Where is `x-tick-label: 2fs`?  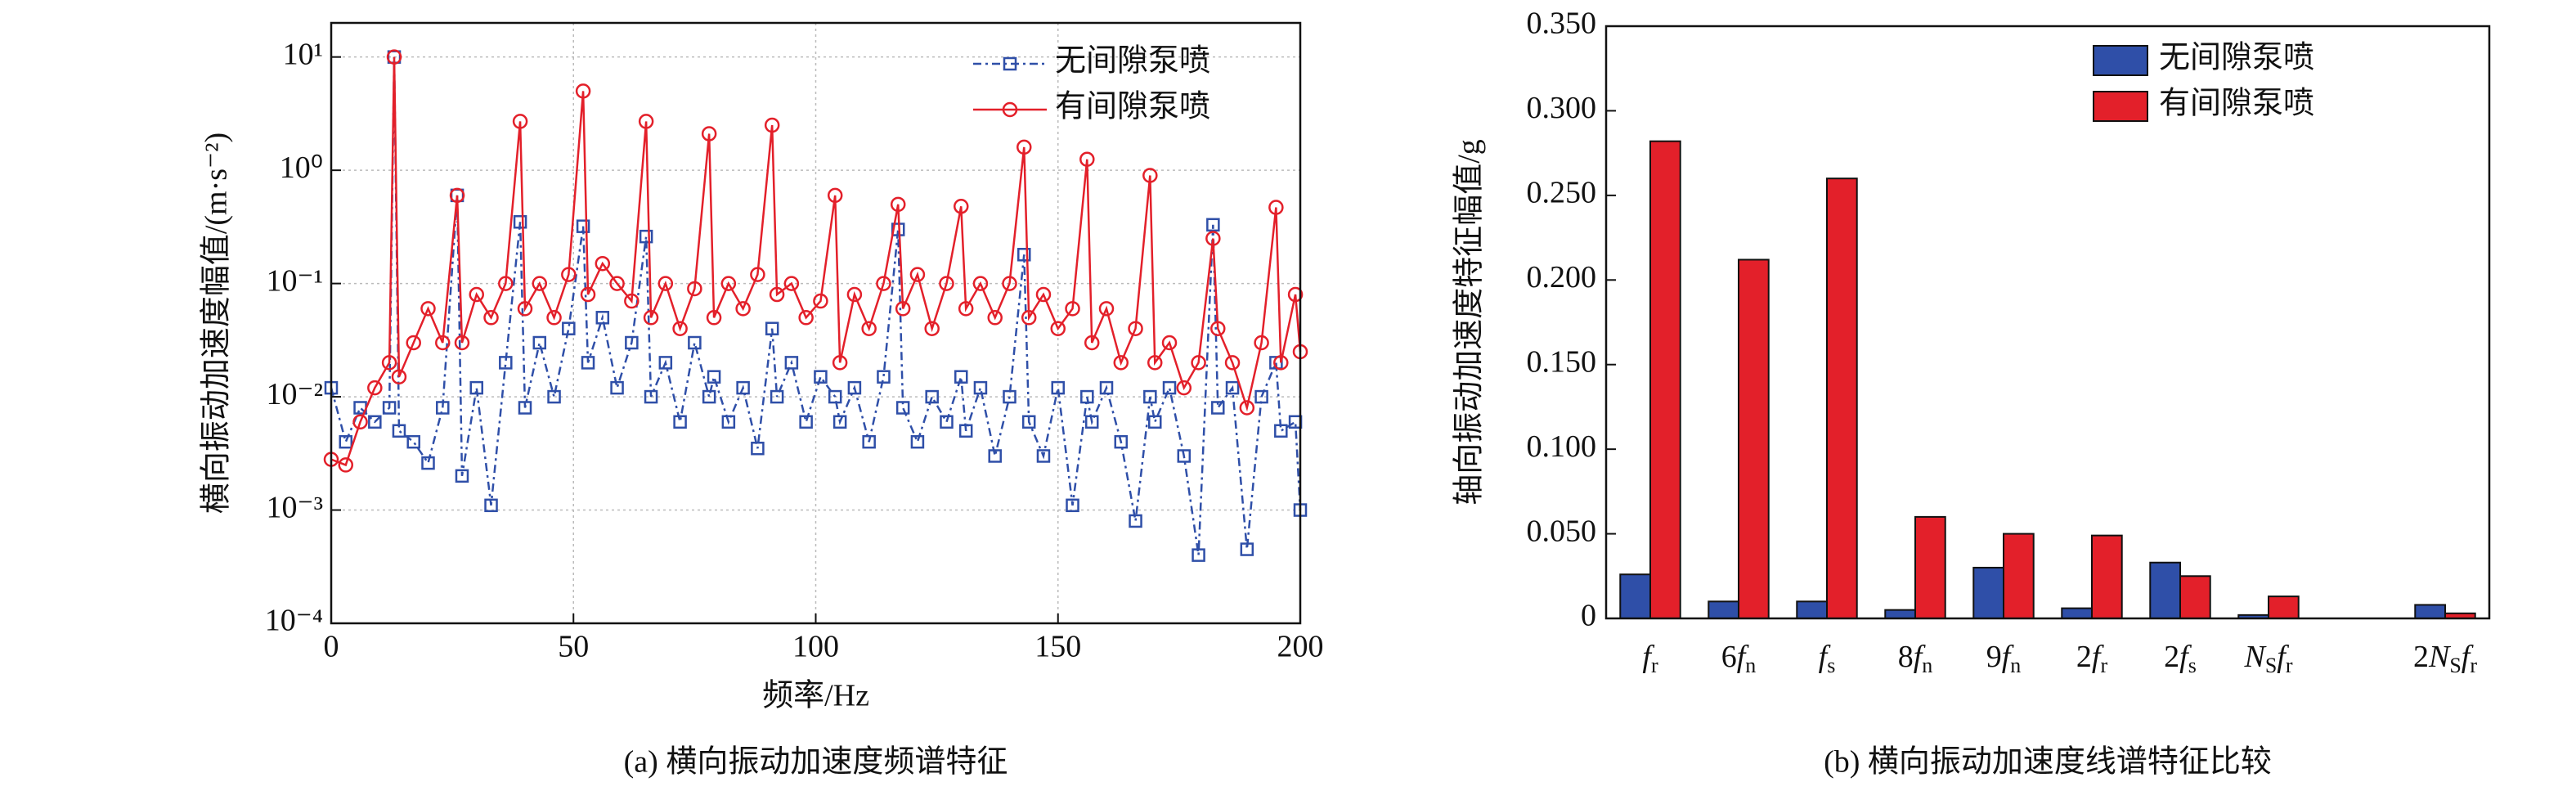
x-tick-label: 2fs is located at coordinates (2180, 658).